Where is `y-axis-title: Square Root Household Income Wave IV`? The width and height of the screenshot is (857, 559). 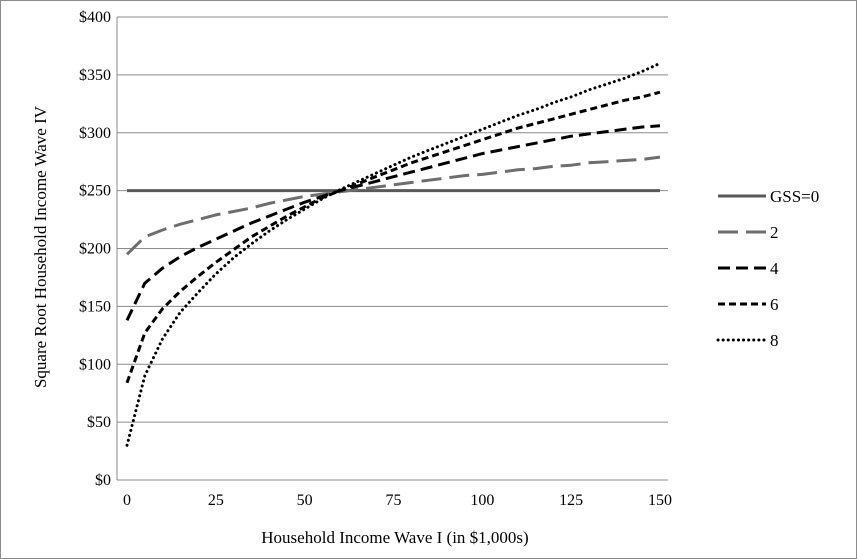
y-axis-title: Square Root Household Income Wave IV is located at coordinates (40, 246).